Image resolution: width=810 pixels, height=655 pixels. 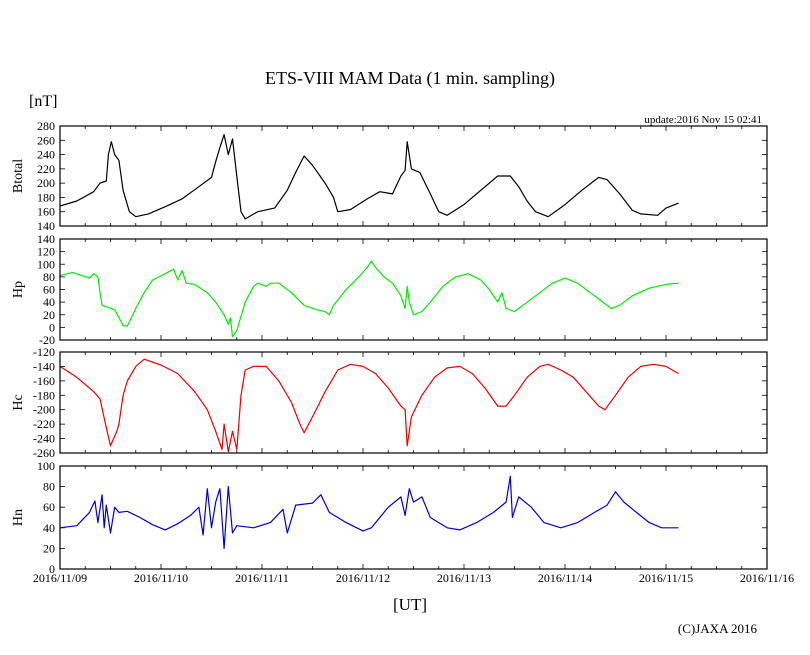 What do you see at coordinates (60, 578) in the screenshot?
I see `x-tick-label: 2016/11/09` at bounding box center [60, 578].